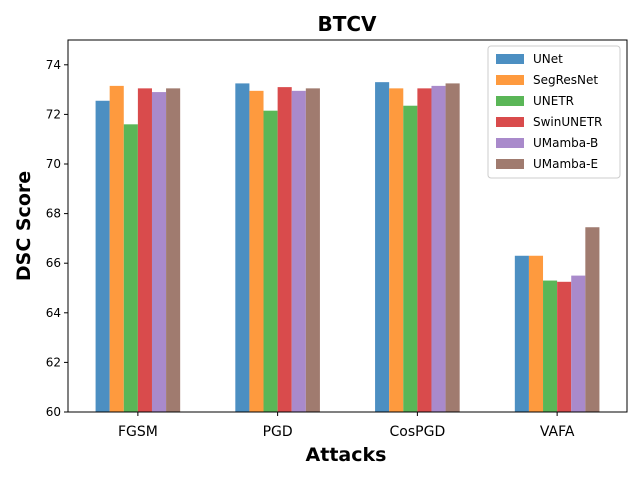 The width and height of the screenshot is (640, 480). Describe the element at coordinates (116, 248) in the screenshot. I see `bar-segresnet-fgsm` at that location.